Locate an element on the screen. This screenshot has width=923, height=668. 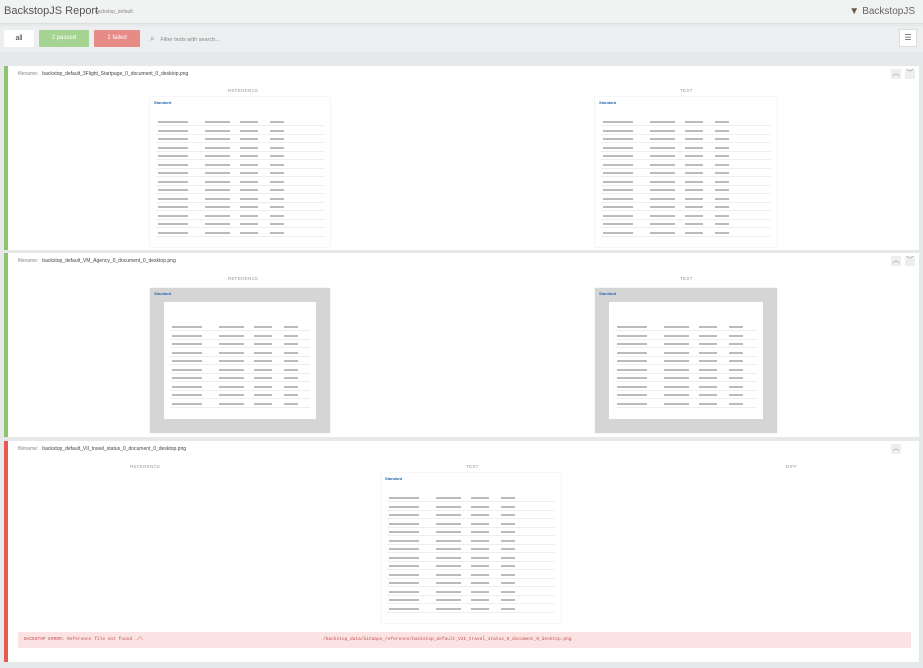
filter-all-button: all is located at coordinates (19, 38).